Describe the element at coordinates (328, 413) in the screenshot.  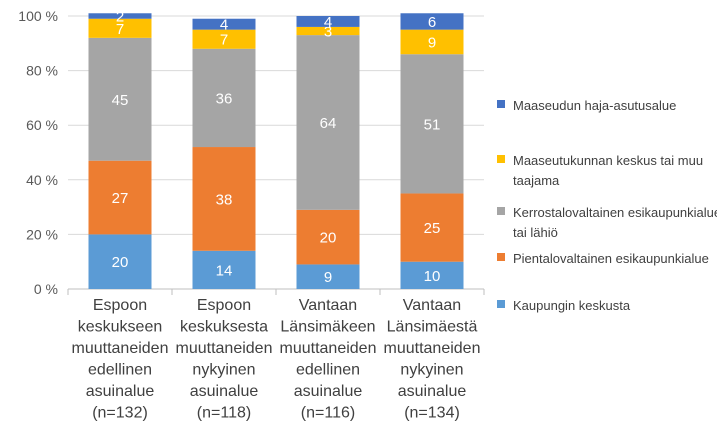
I see `x-category-label: (n=116)` at that location.